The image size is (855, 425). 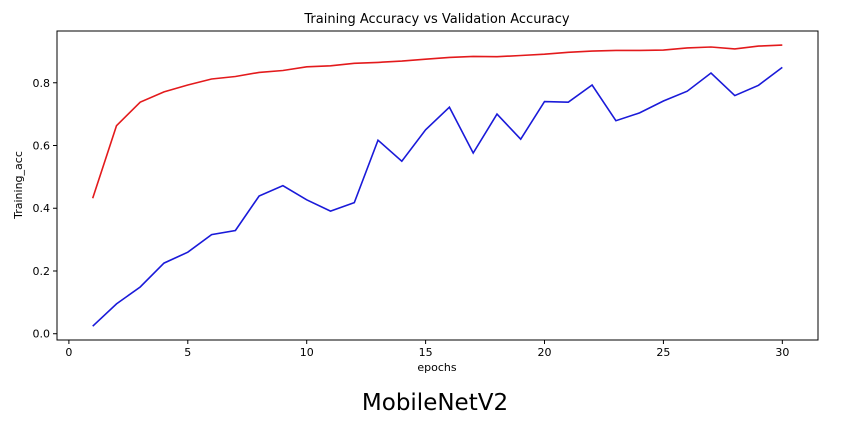 I want to click on y-tick-label: 0.2, so click(x=42, y=271).